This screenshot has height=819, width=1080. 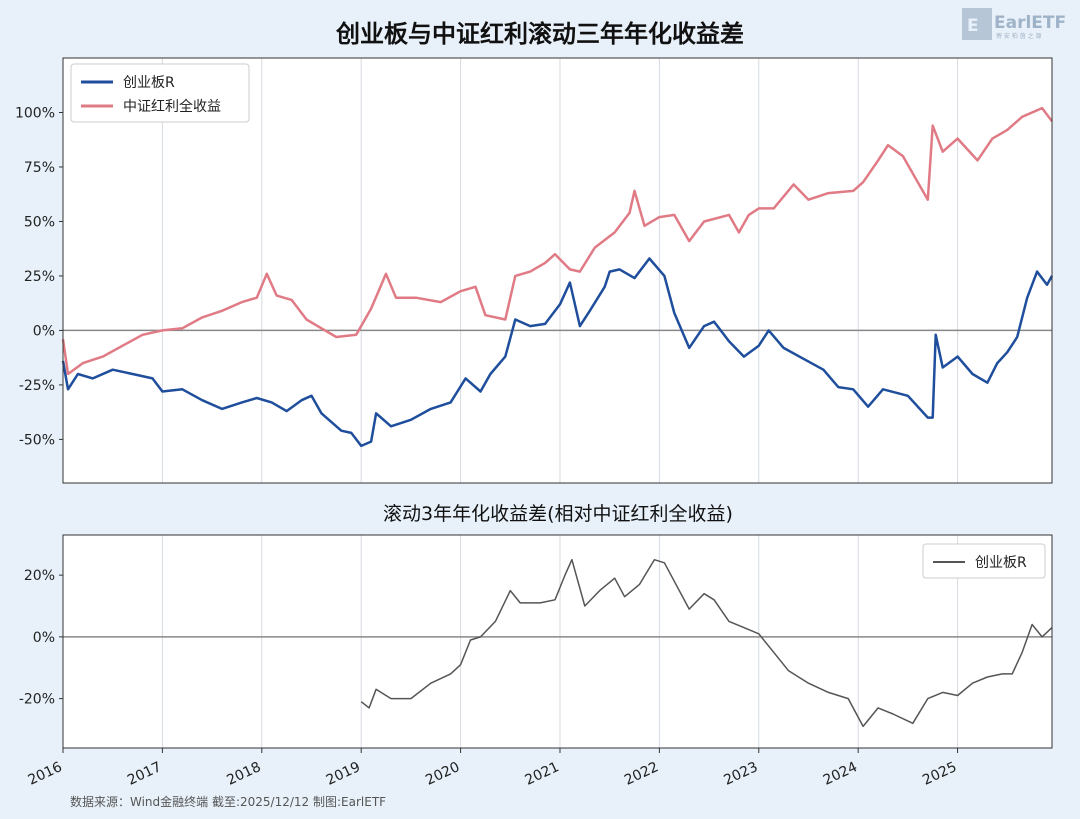 What do you see at coordinates (641, 774) in the screenshot?
I see `x-tick-label: 2022` at bounding box center [641, 774].